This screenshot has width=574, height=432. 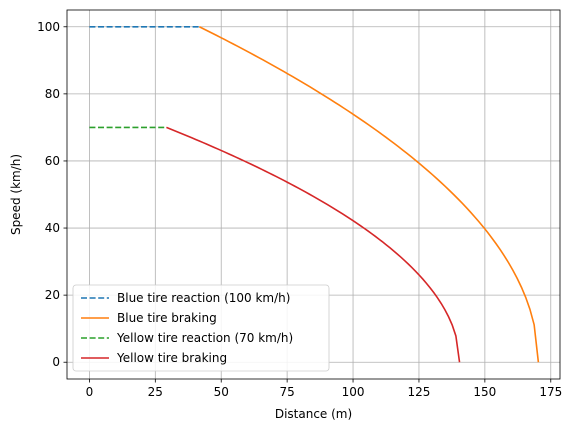 What do you see at coordinates (52, 161) in the screenshot?
I see `y-tick-label: 60` at bounding box center [52, 161].